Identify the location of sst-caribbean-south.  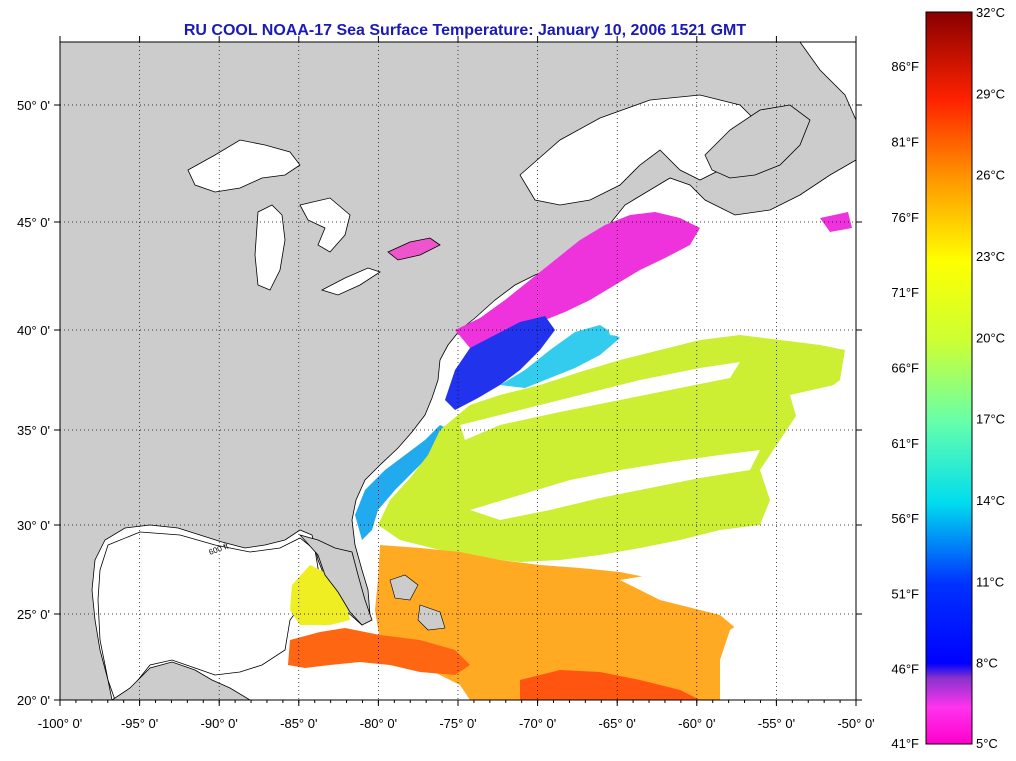
(610, 685).